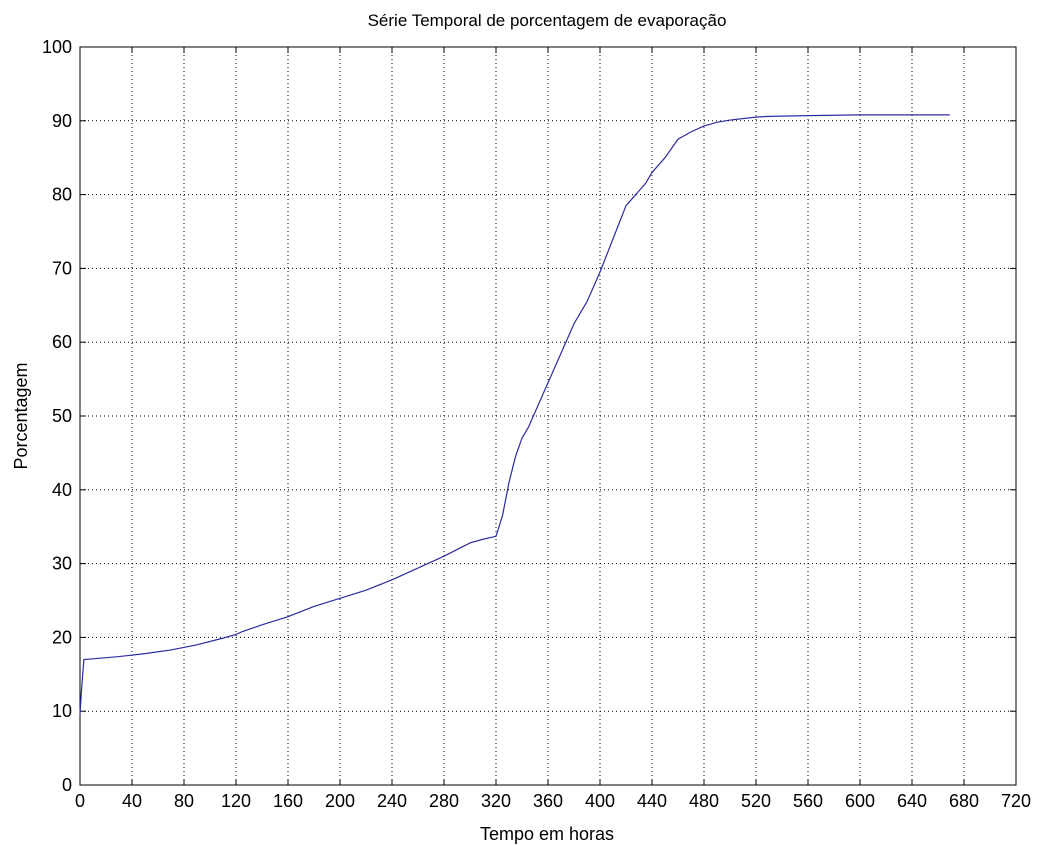  Describe the element at coordinates (704, 801) in the screenshot. I see `x-tick-label: 480` at that location.